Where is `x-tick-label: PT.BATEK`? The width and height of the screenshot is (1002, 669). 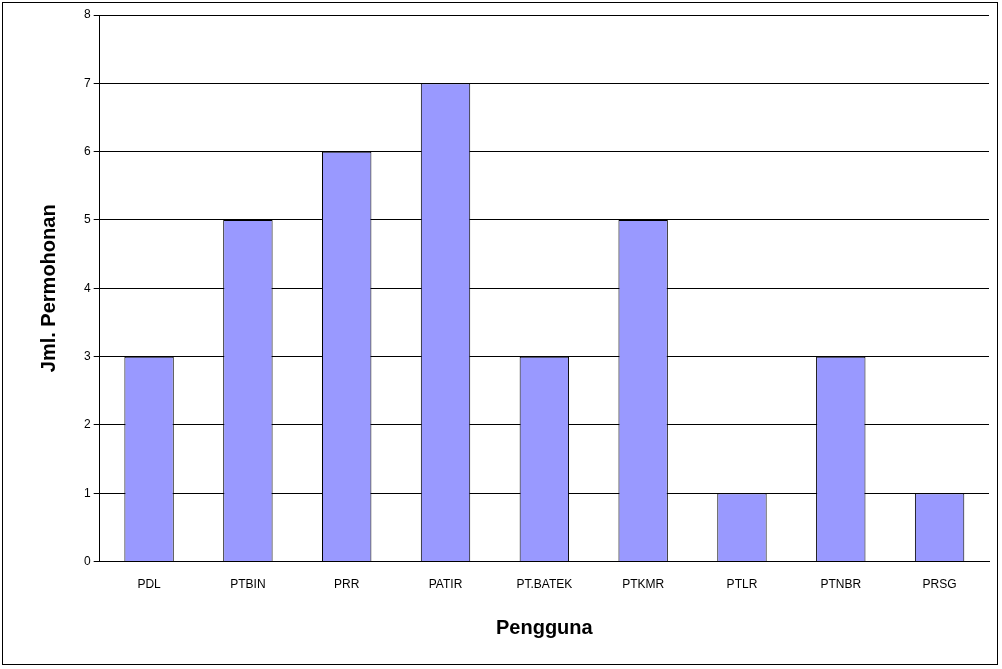
x-tick-label: PT.BATEK is located at coordinates (544, 584).